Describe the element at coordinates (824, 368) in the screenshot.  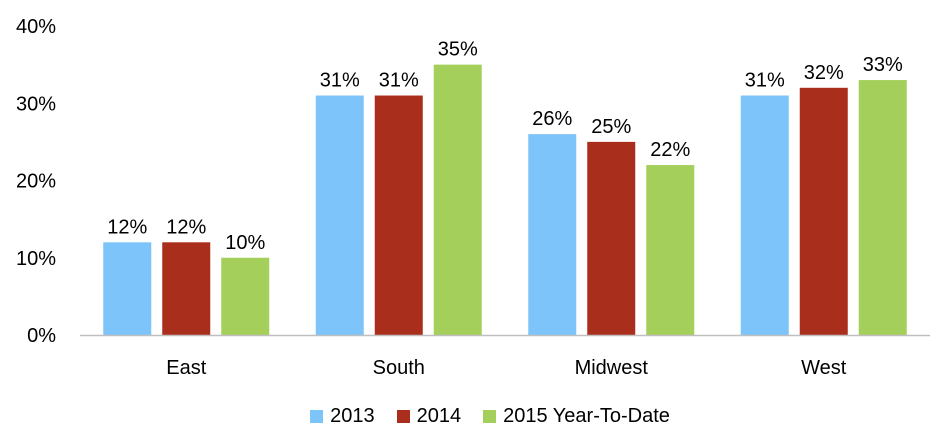
I see `category-label: West` at that location.